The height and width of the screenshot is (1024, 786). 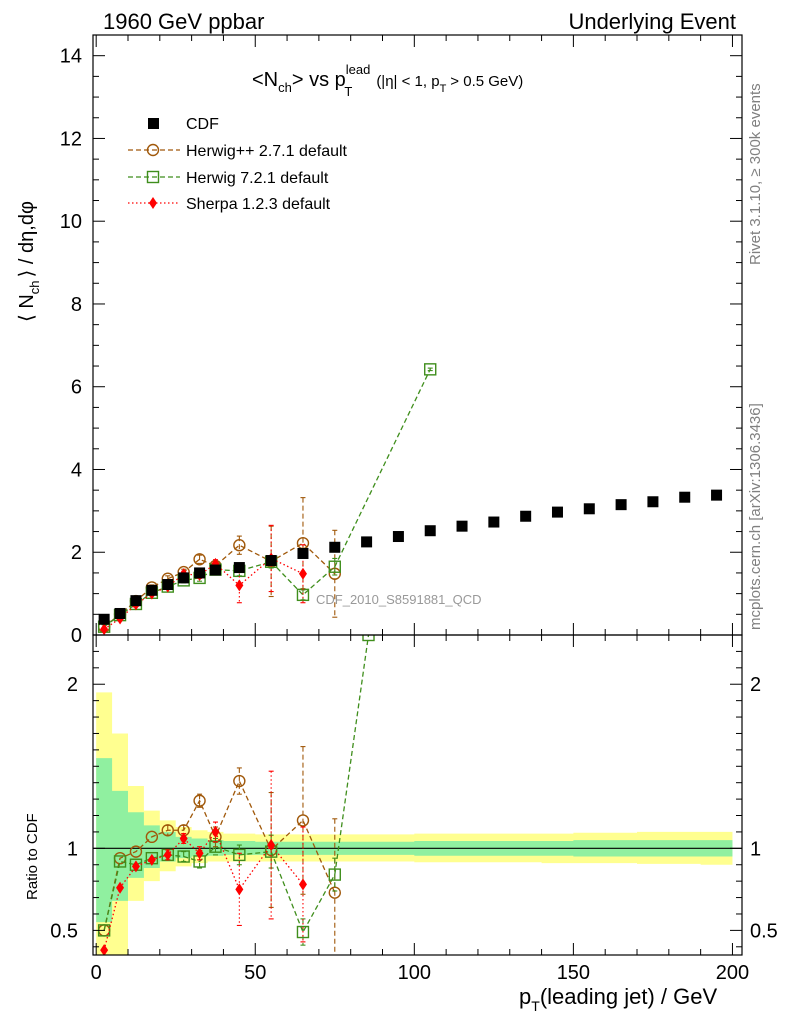 What do you see at coordinates (153, 150) in the screenshot?
I see `legend-herwigpp-marker` at bounding box center [153, 150].